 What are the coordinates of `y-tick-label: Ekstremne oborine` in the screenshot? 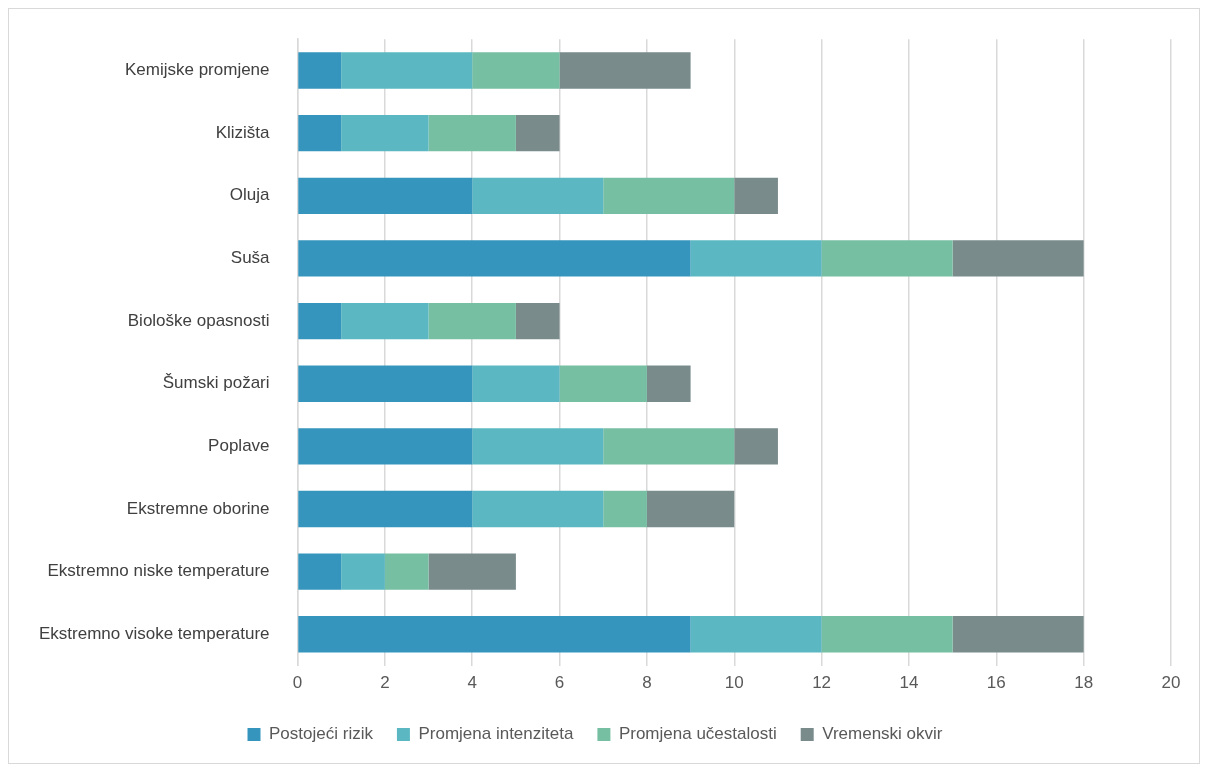 It's located at (198, 508).